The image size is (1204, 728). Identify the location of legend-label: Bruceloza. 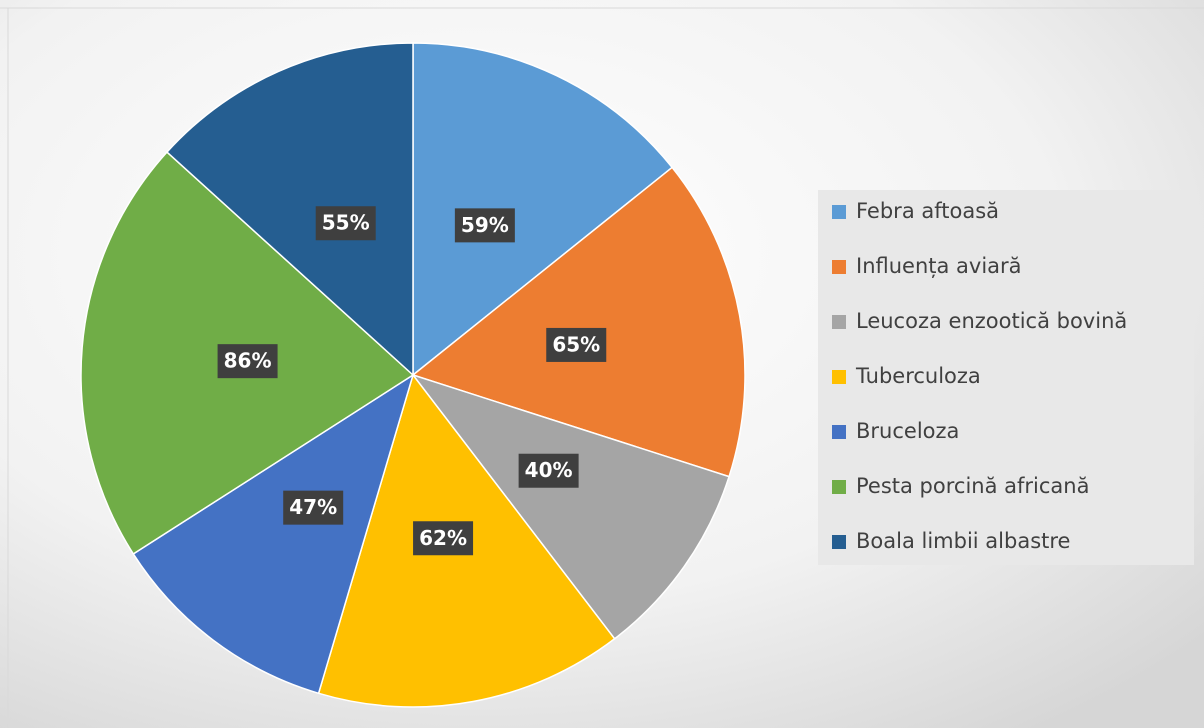
(907, 431).